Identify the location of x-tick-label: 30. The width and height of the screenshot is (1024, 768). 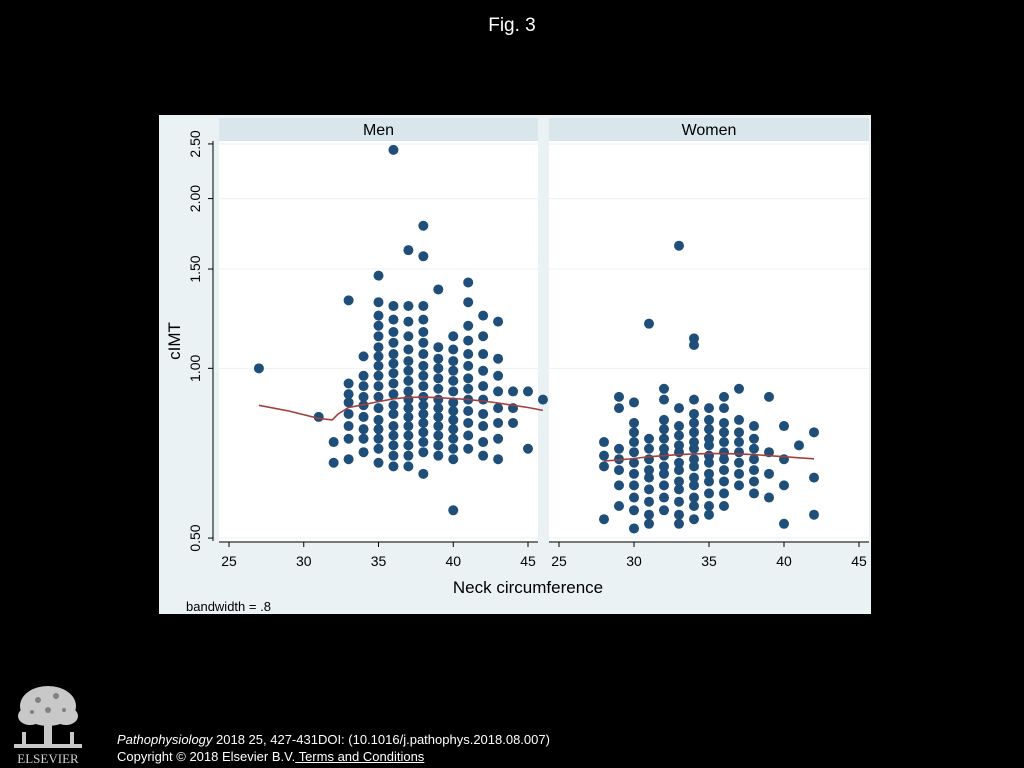
(304, 561).